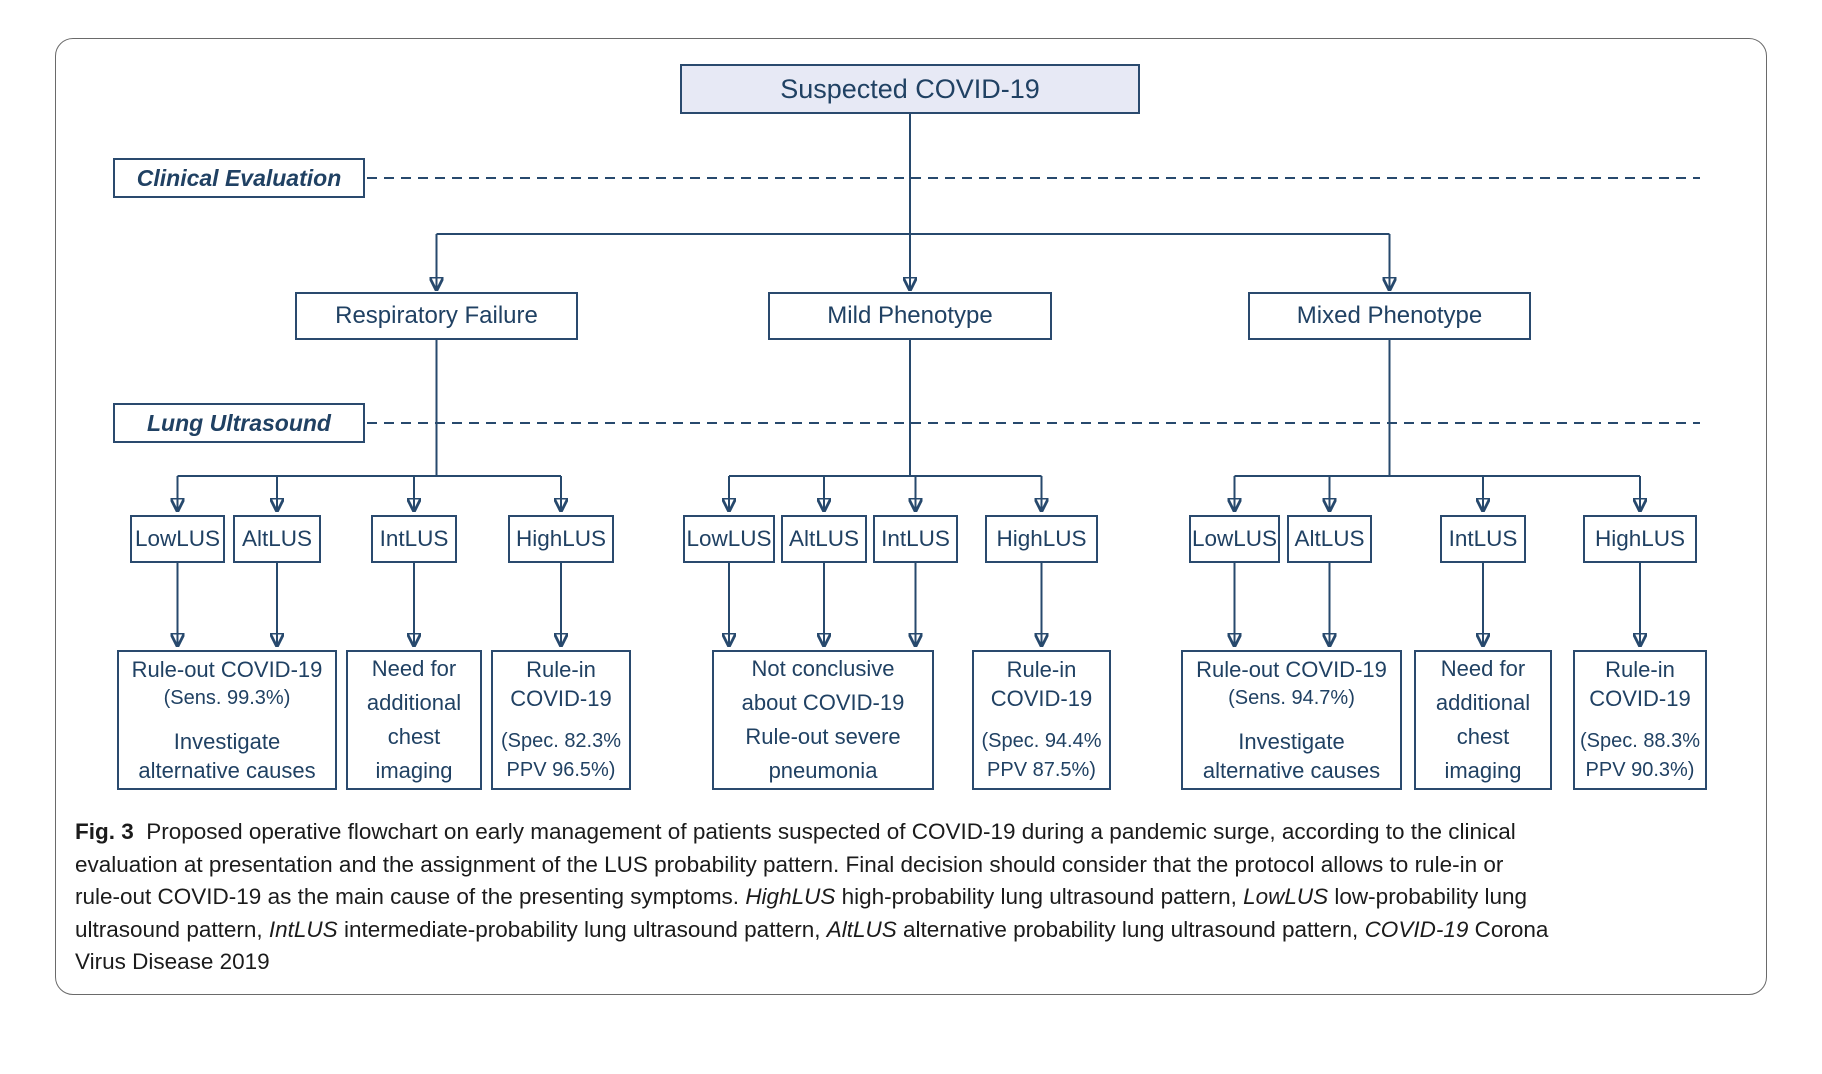 This screenshot has height=1074, width=1822. I want to click on node-g1-highlus: HighLUS, so click(561, 539).